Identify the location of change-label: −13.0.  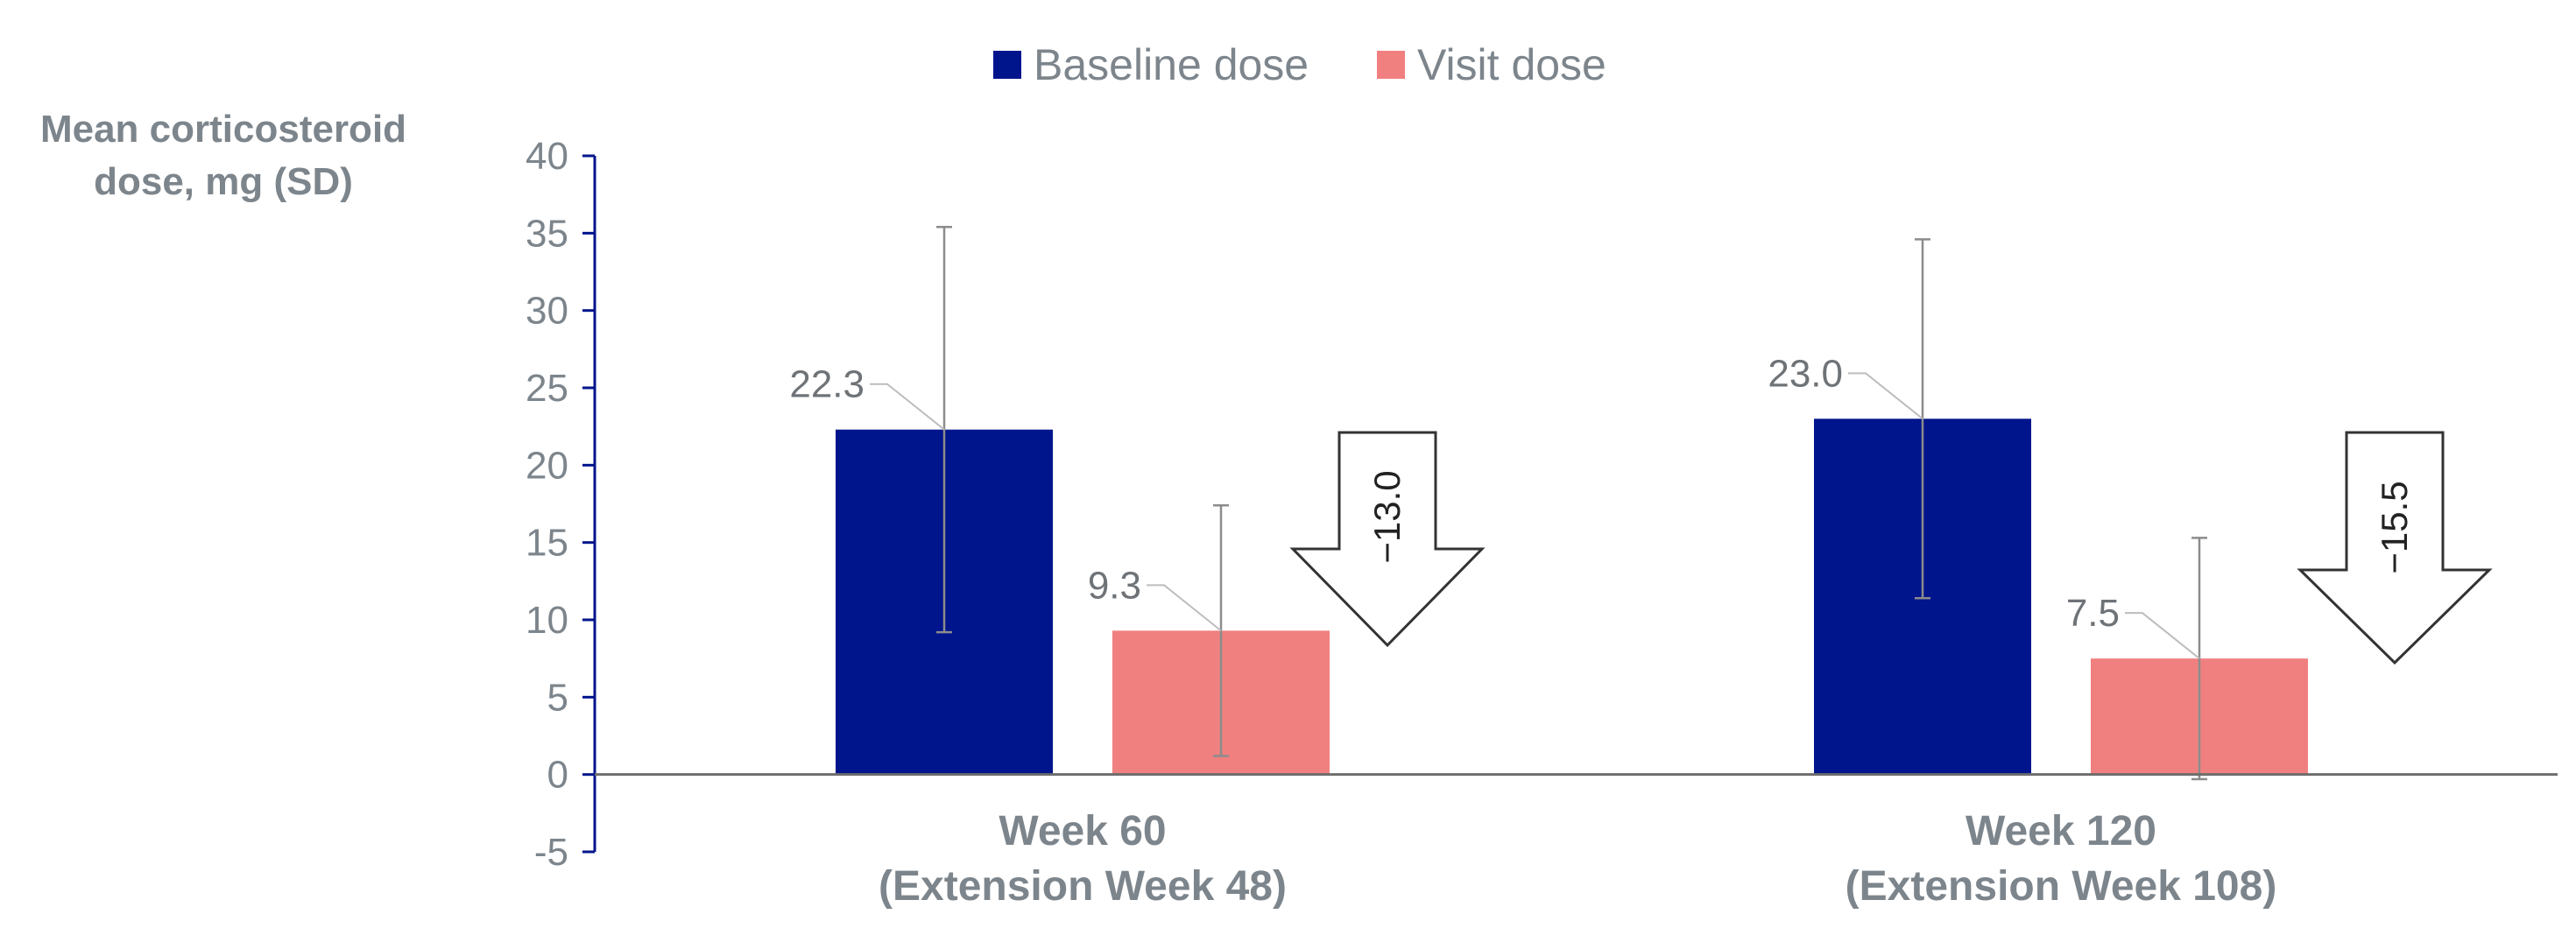
(1387, 516).